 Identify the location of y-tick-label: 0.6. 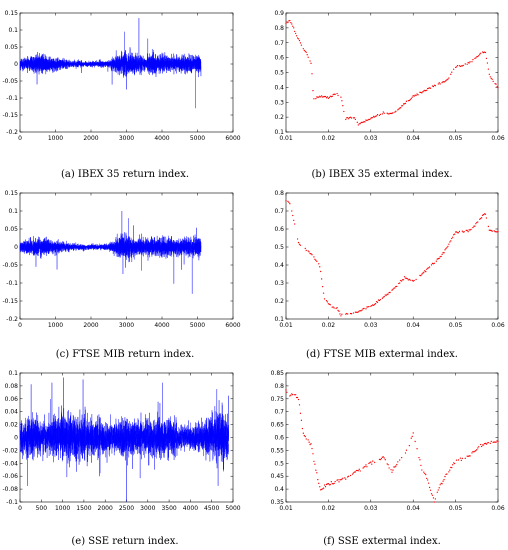
(279, 58).